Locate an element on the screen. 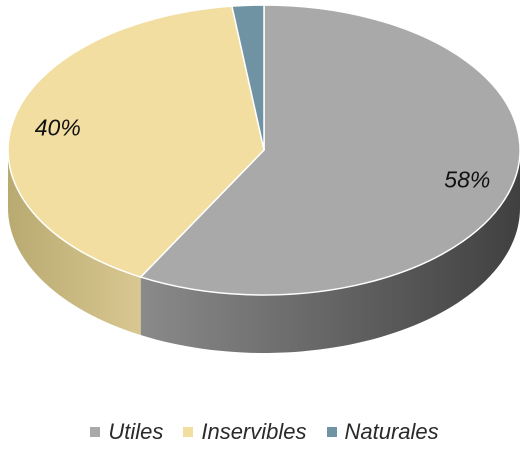 The height and width of the screenshot is (454, 529). legend-item-utiles: Utiles is located at coordinates (126, 432).